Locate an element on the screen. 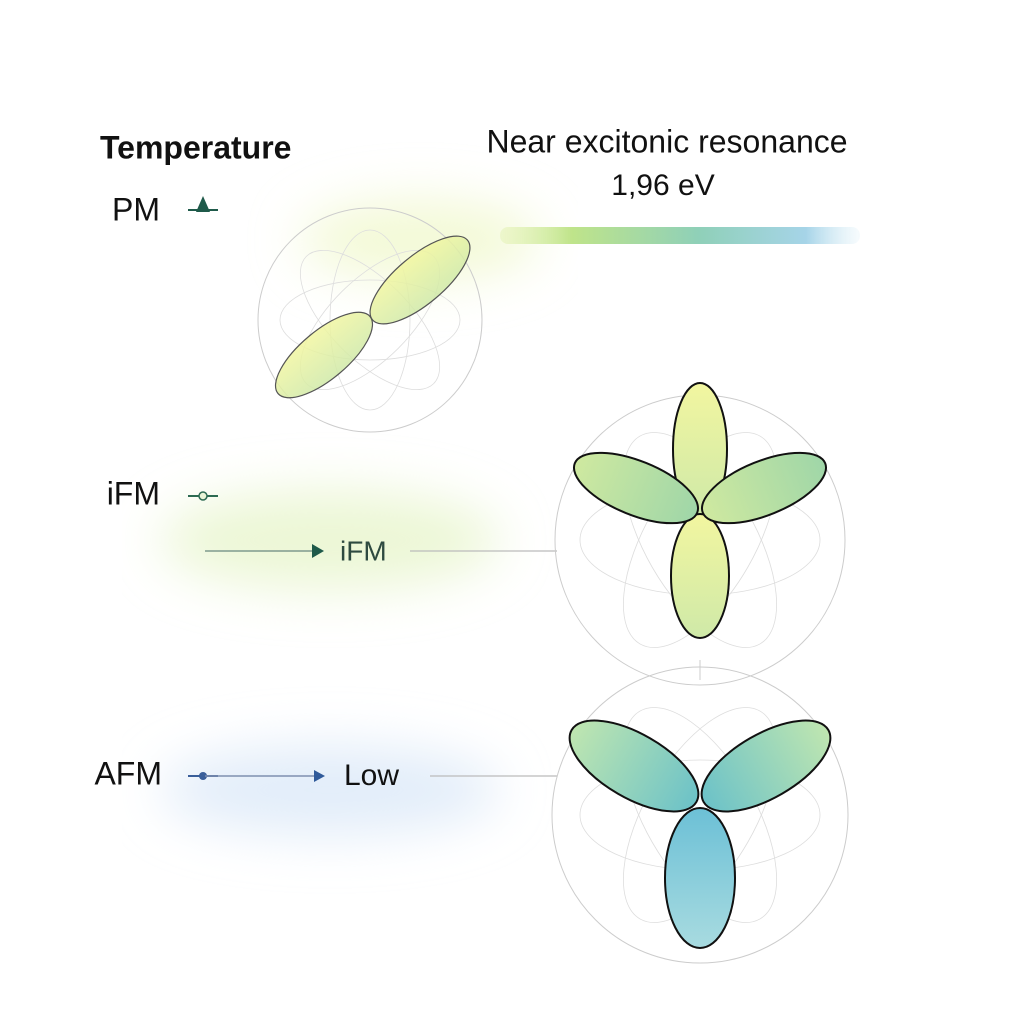 The height and width of the screenshot is (1024, 1024). ifm-polar-plot is located at coordinates (700, 534).